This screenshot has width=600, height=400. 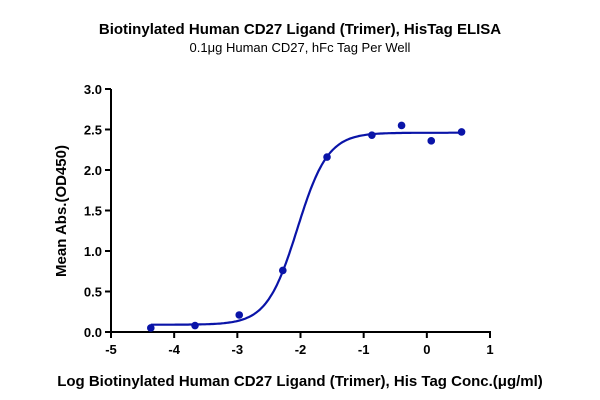 What do you see at coordinates (93, 89) in the screenshot?
I see `y-tick-label: 3.0` at bounding box center [93, 89].